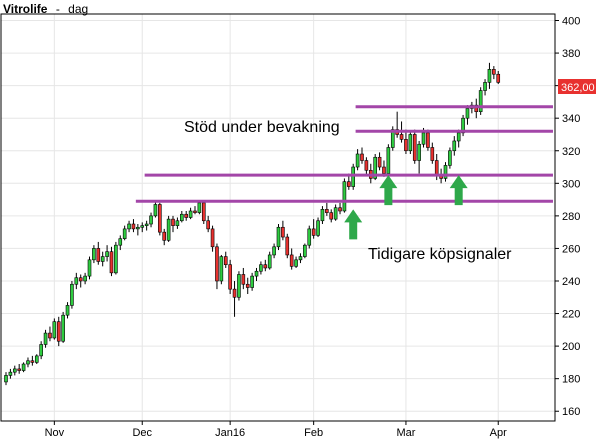 This screenshot has width=600, height=443. What do you see at coordinates (571, 152) in the screenshot?
I see `y-tick-label: 320` at bounding box center [571, 152].